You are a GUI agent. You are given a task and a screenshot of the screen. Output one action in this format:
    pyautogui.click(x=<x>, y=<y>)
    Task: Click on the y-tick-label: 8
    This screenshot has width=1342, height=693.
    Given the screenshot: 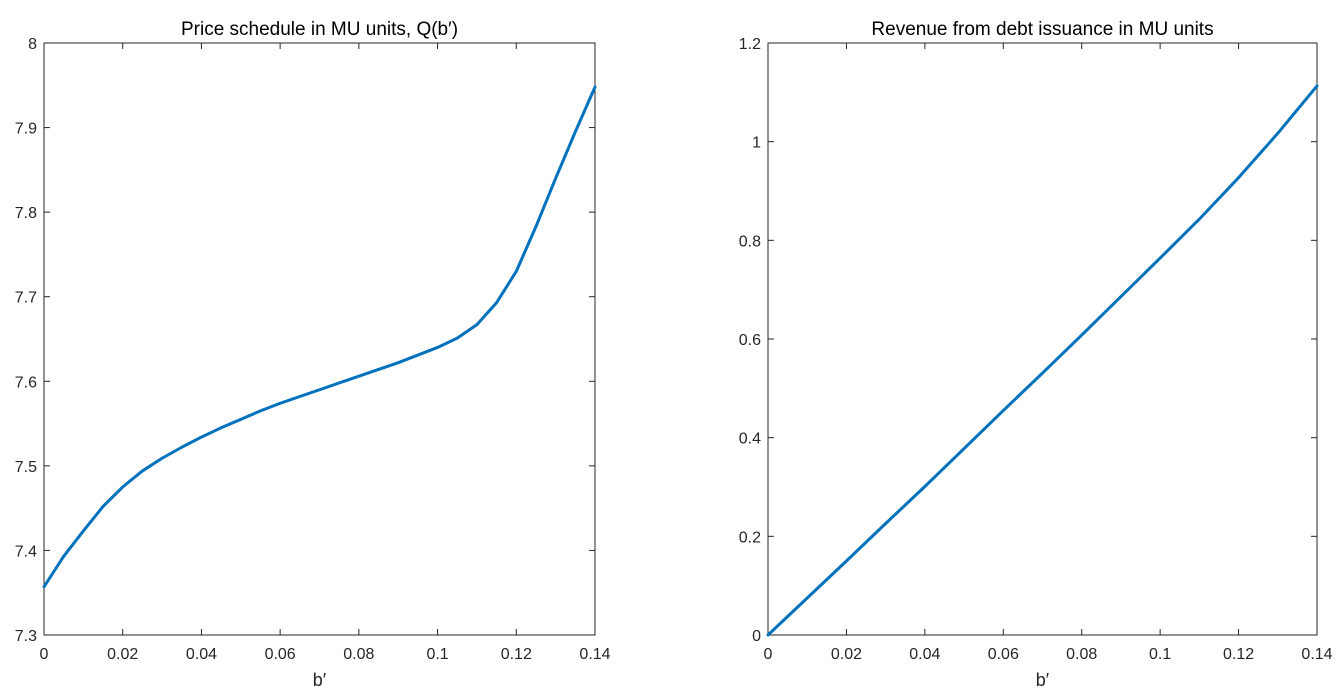 What is the action you would take?
    pyautogui.click(x=32, y=44)
    